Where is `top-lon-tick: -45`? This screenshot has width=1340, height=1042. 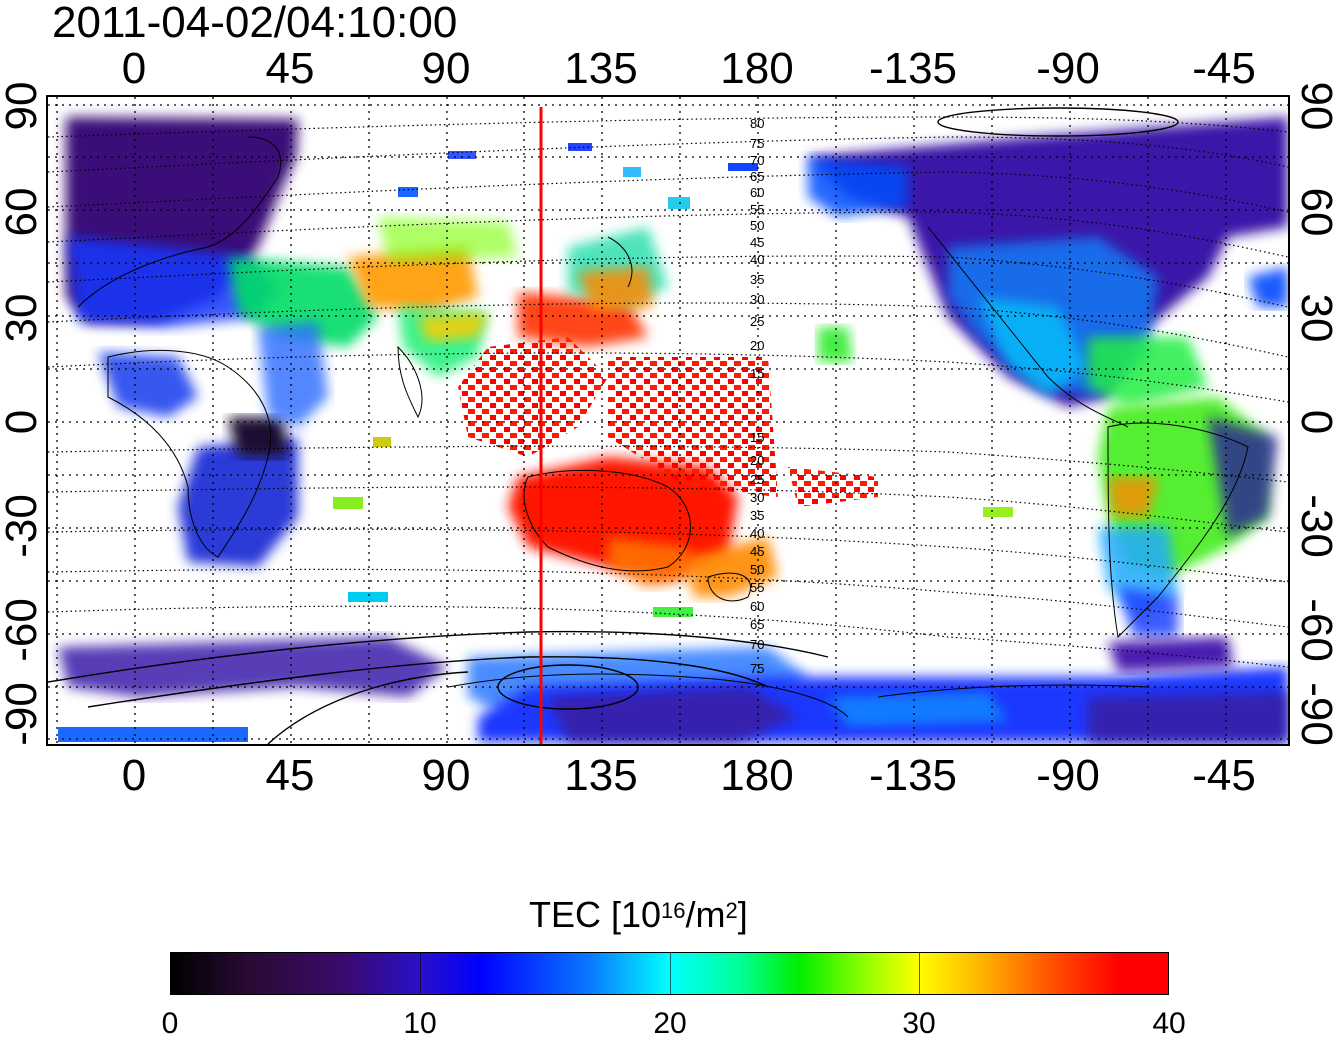
top-lon-tick: -45 is located at coordinates (1224, 68).